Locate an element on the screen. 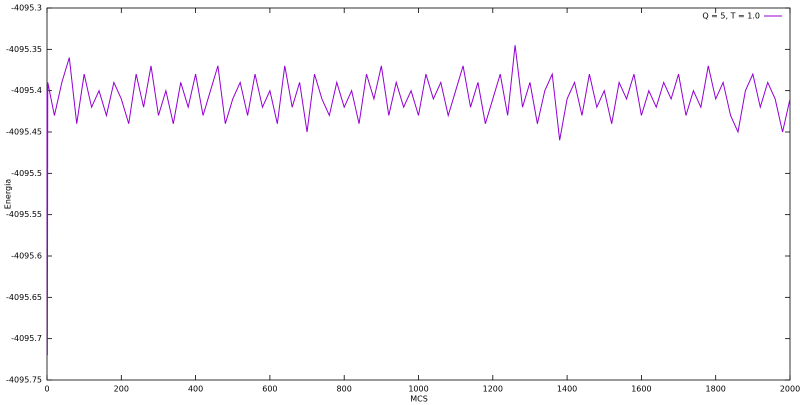 Image resolution: width=800 pixels, height=405 pixels. x-tick-label: 1200 is located at coordinates (493, 389).